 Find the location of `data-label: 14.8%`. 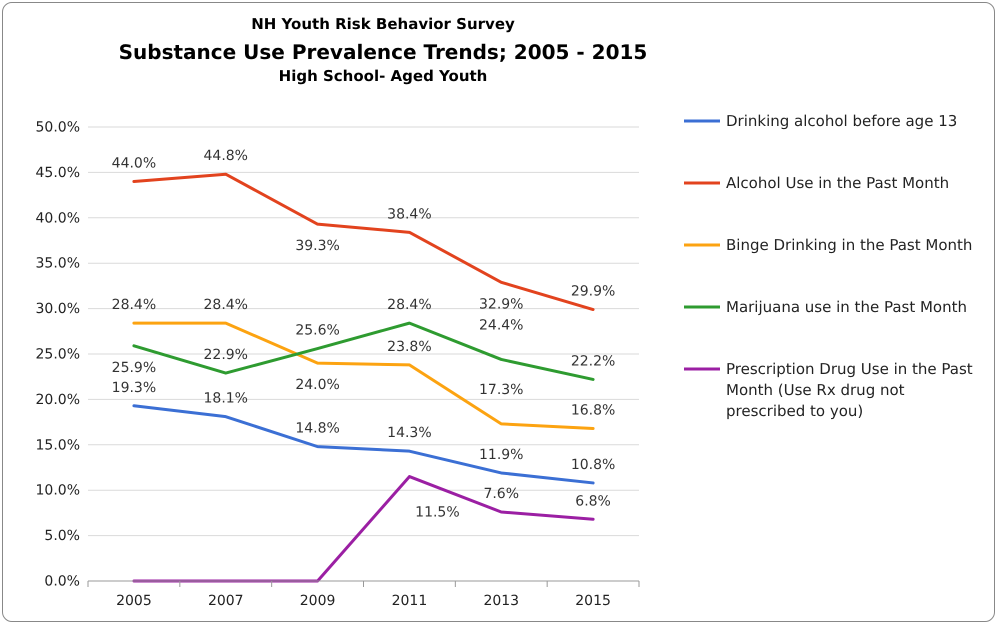

data-label: 14.8% is located at coordinates (317, 428).